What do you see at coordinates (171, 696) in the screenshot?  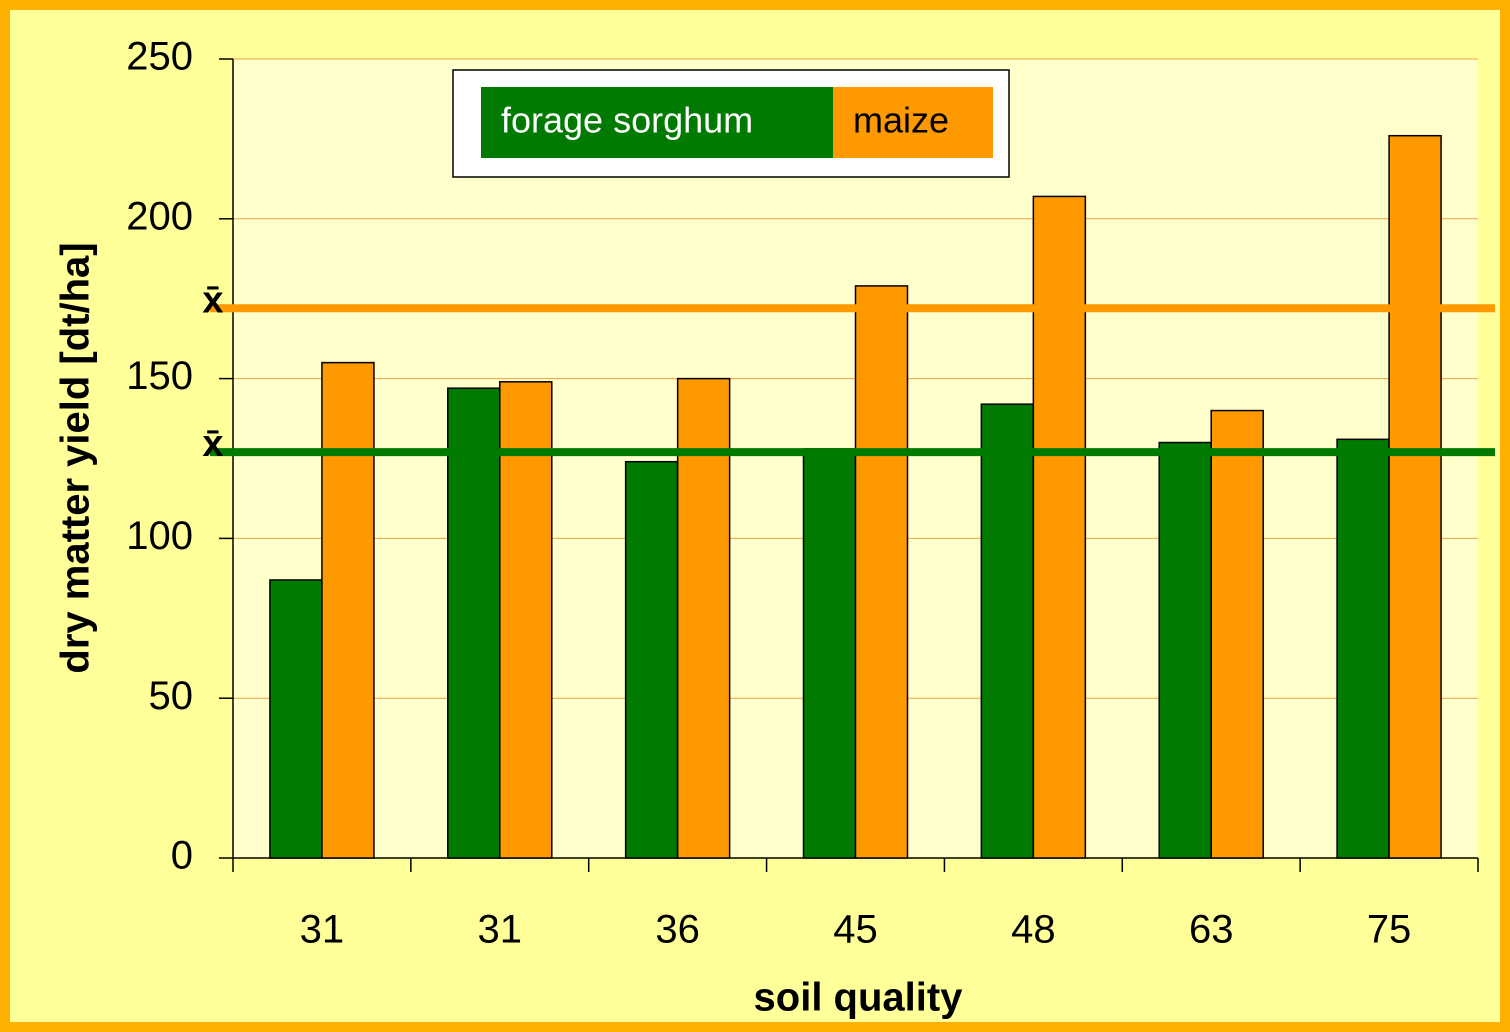 I see `y-tick-label: 50` at bounding box center [171, 696].